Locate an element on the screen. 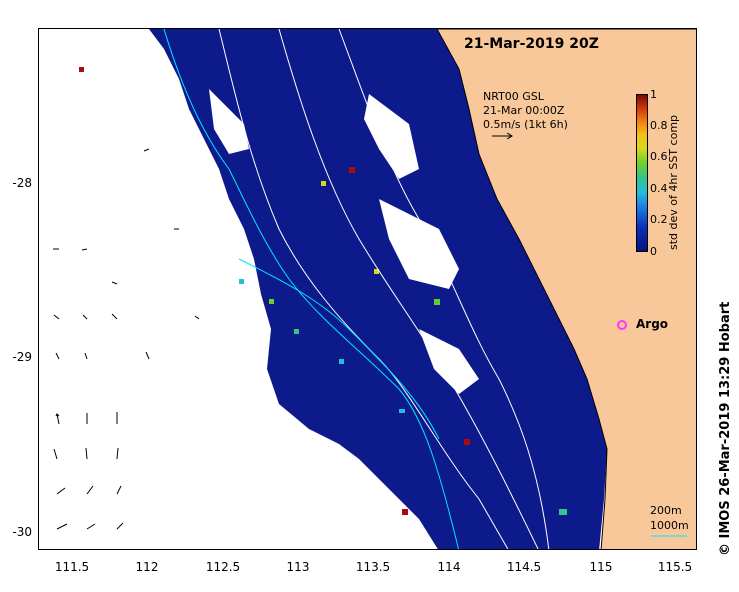 The image size is (739, 592). lon-tick: 113 is located at coordinates (298, 567).